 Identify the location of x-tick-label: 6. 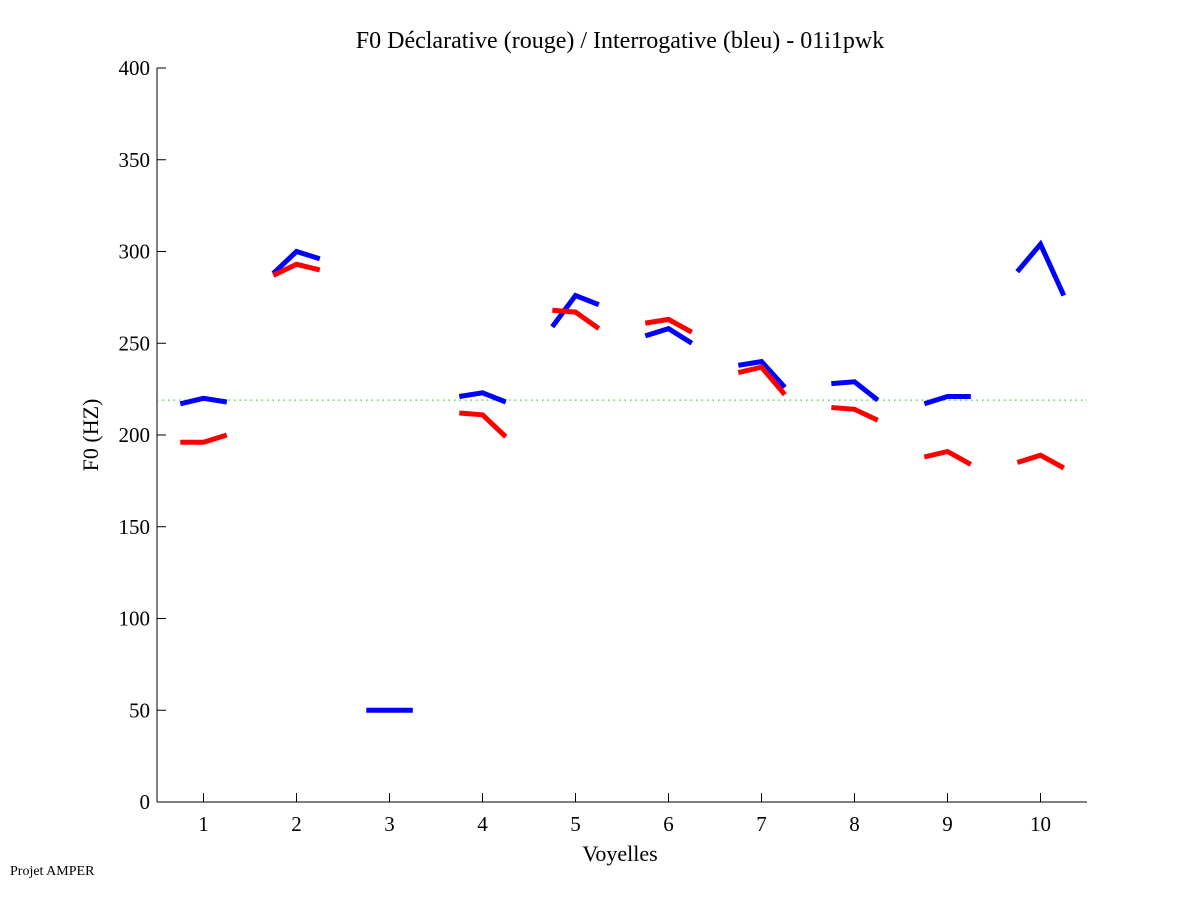
(668, 824).